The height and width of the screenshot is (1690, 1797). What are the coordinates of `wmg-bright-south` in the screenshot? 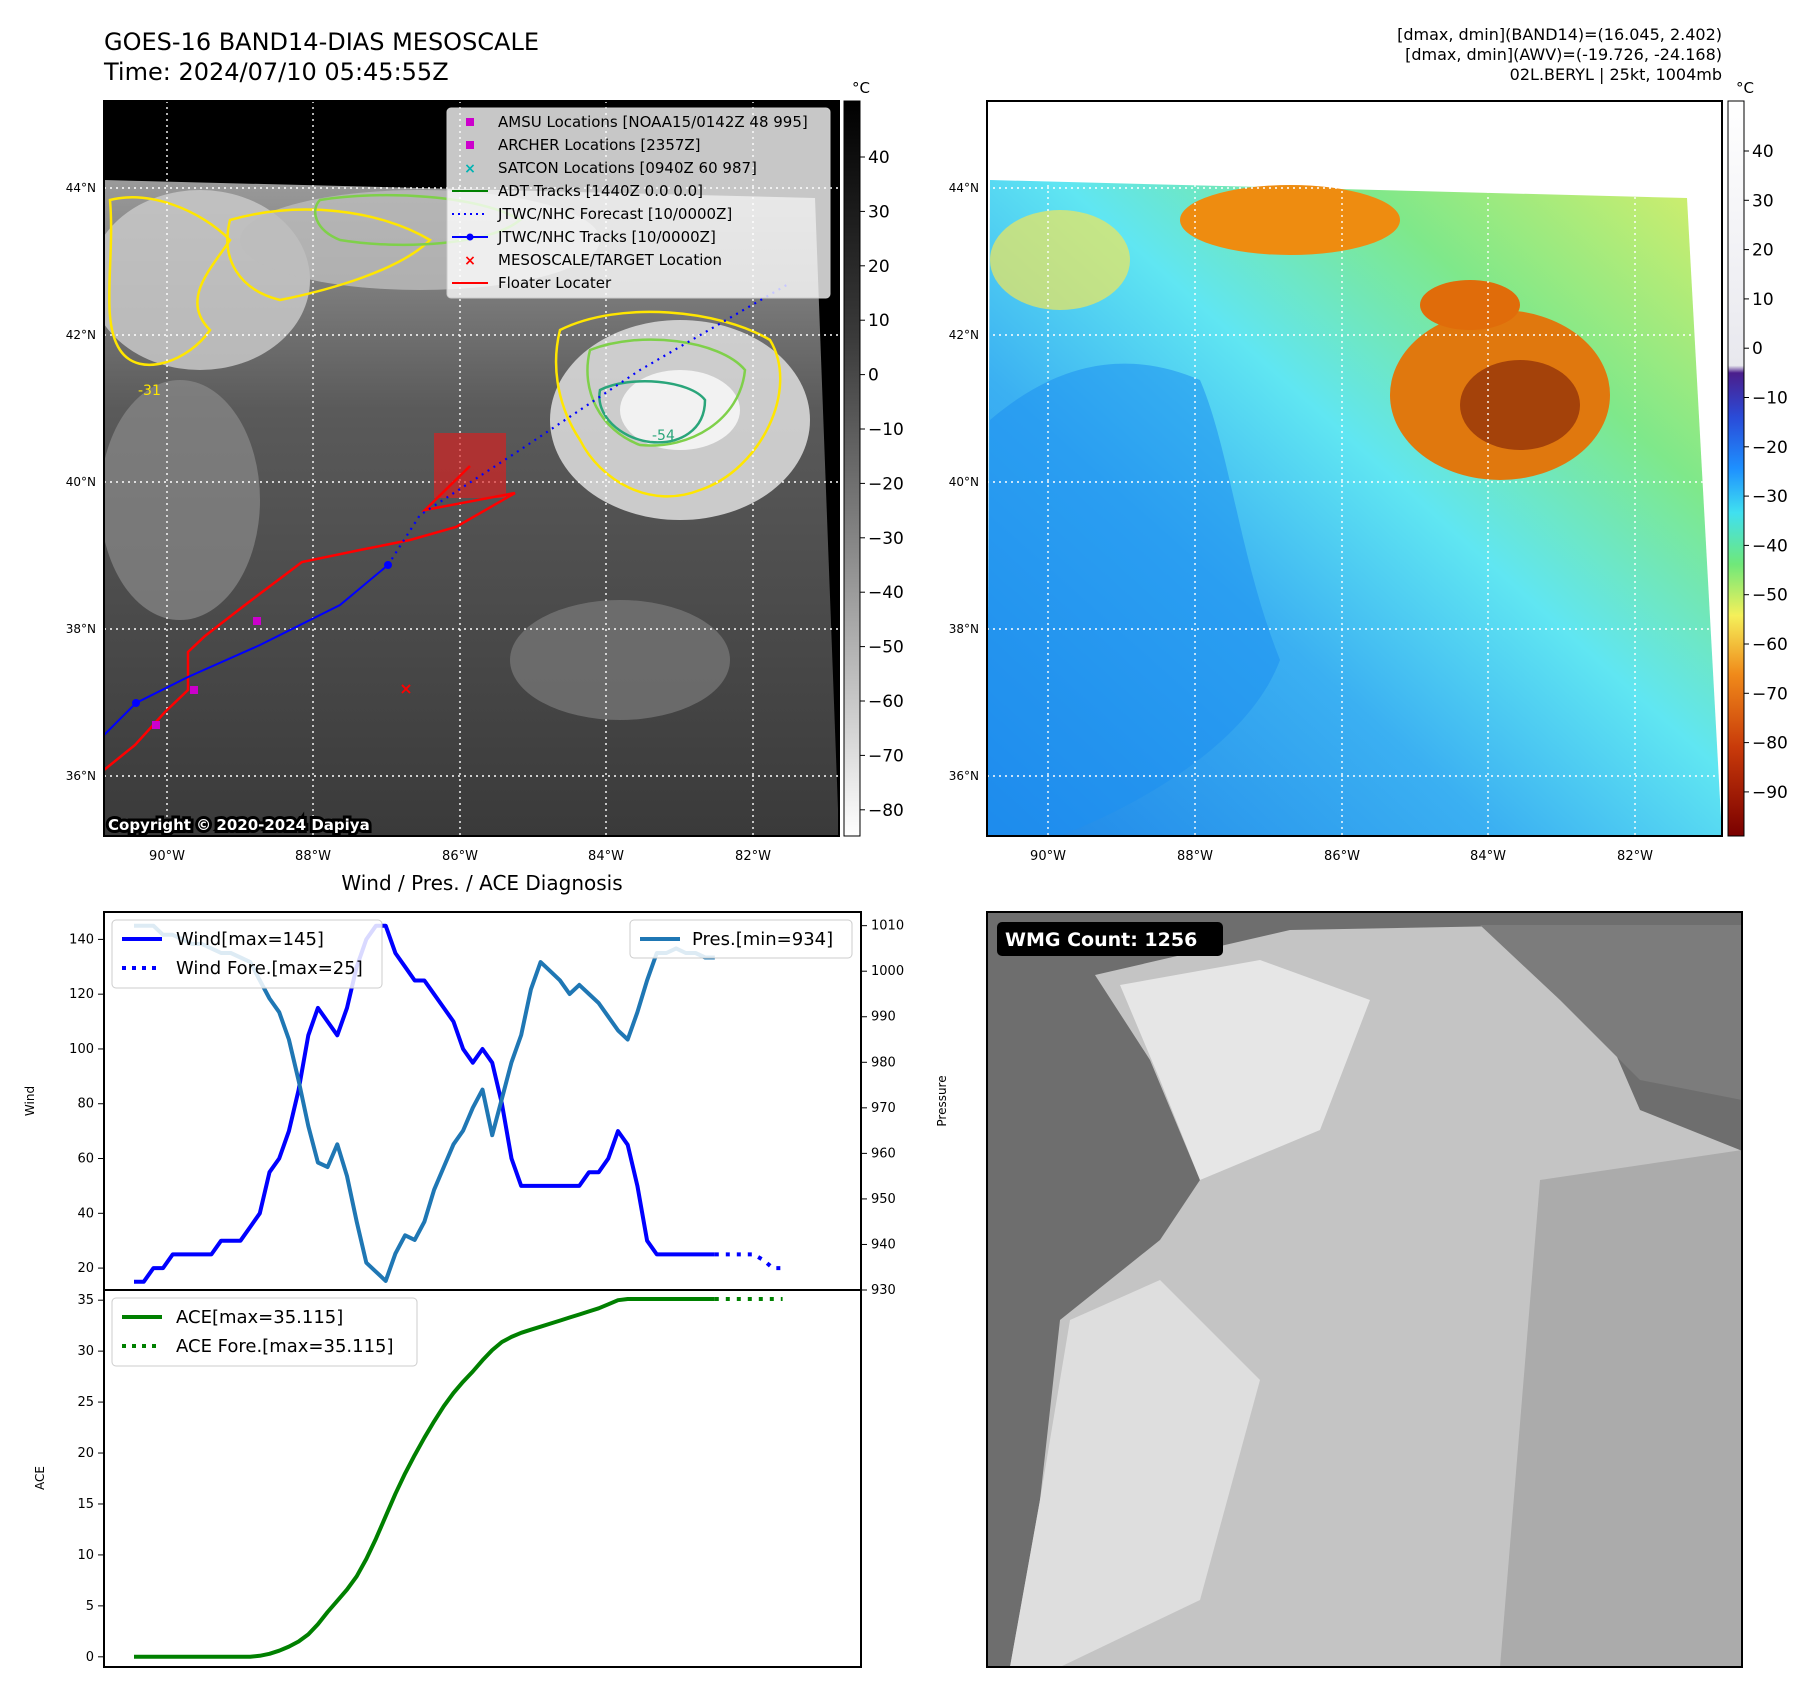 It's located at (1135, 1473).